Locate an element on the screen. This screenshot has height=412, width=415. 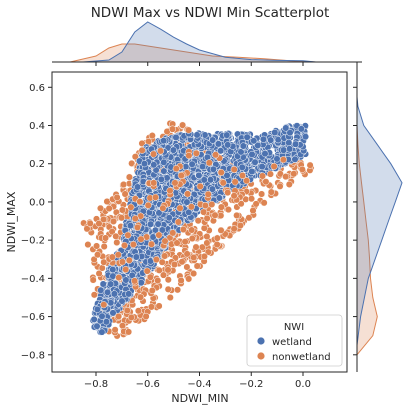
right-kde-nonwetland is located at coordinates (367, 241).